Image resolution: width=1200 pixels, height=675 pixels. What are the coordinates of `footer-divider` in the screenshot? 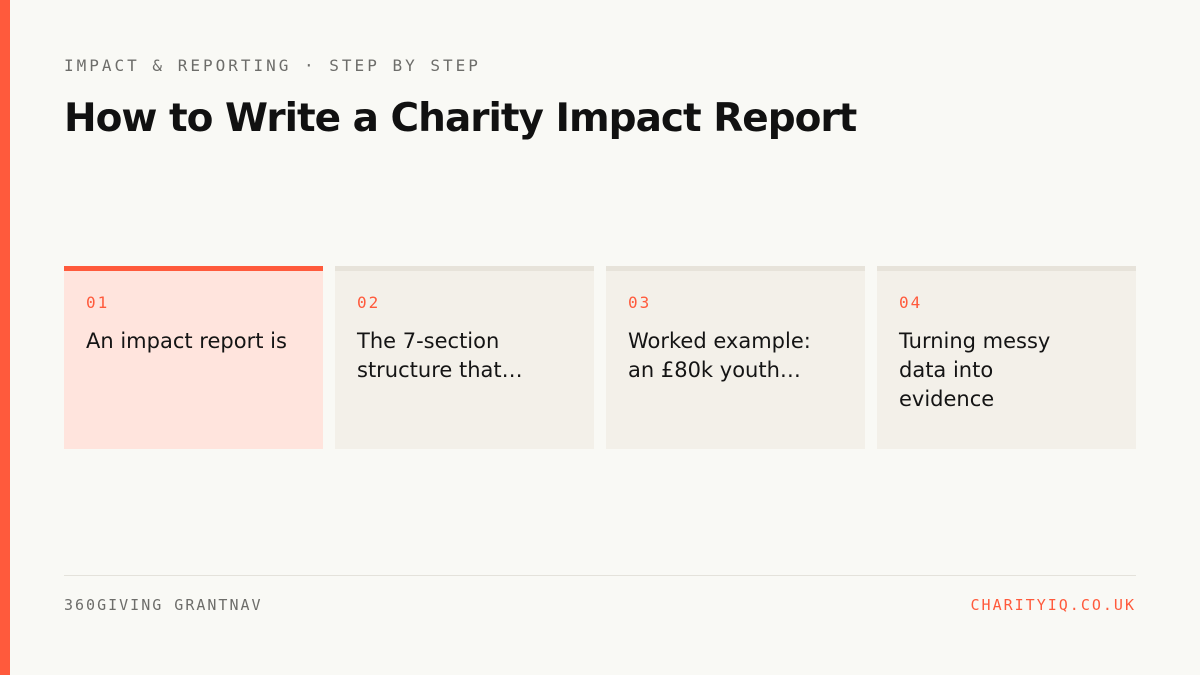 It's located at (600, 575).